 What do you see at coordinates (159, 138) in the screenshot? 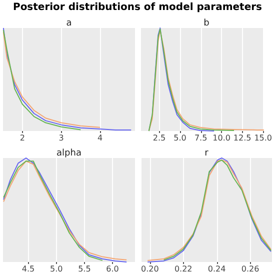
I see `x-tick-label: 2.5` at bounding box center [159, 138].